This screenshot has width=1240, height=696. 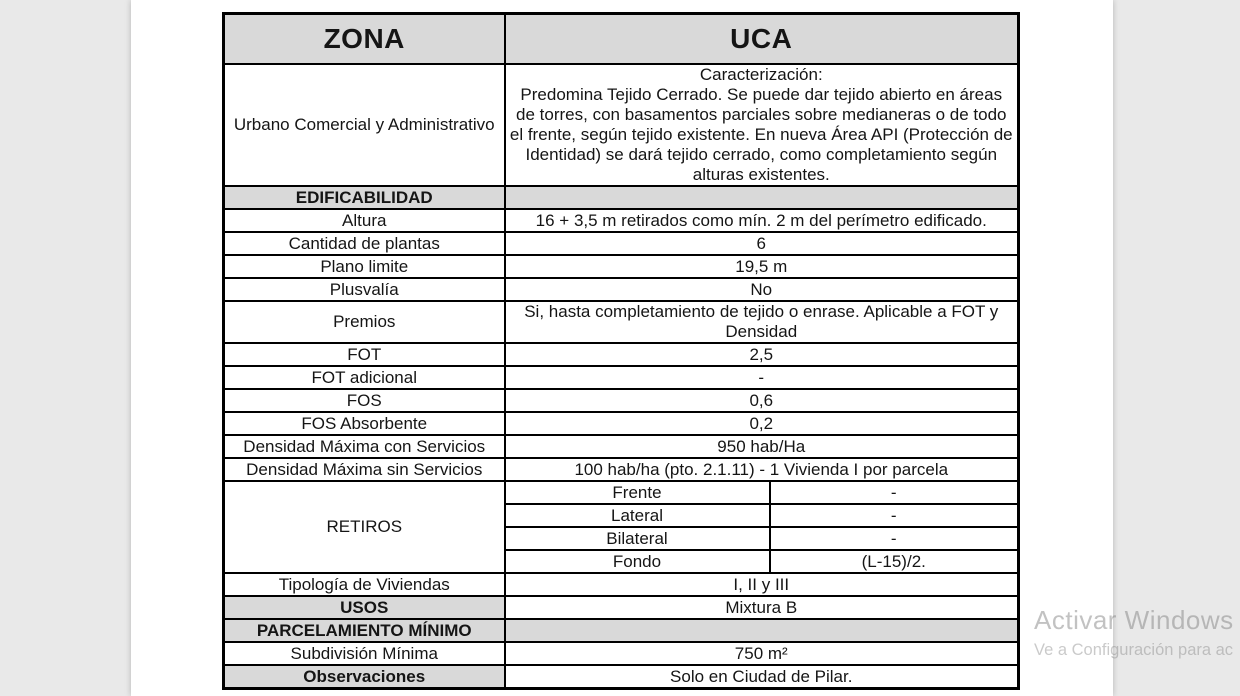 I want to click on retiro-value-frente: -, so click(x=894, y=493).